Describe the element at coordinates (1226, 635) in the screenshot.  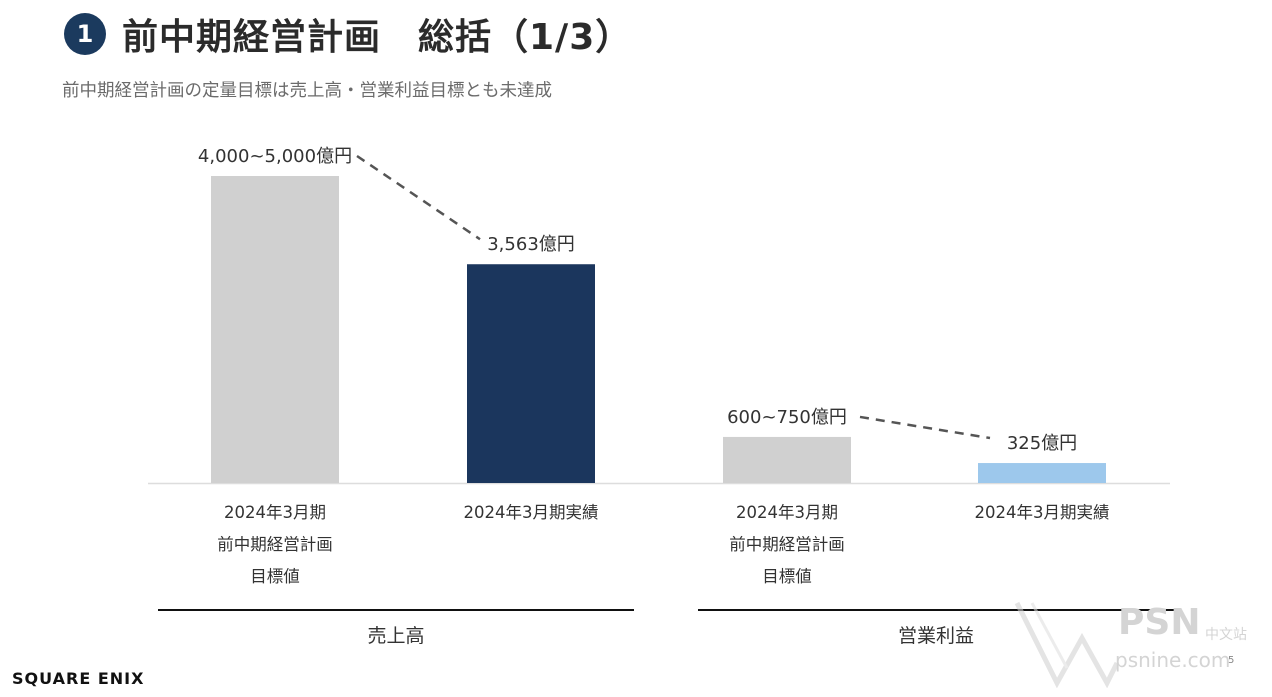
I see `watermark-cn-text: 中文站` at that location.